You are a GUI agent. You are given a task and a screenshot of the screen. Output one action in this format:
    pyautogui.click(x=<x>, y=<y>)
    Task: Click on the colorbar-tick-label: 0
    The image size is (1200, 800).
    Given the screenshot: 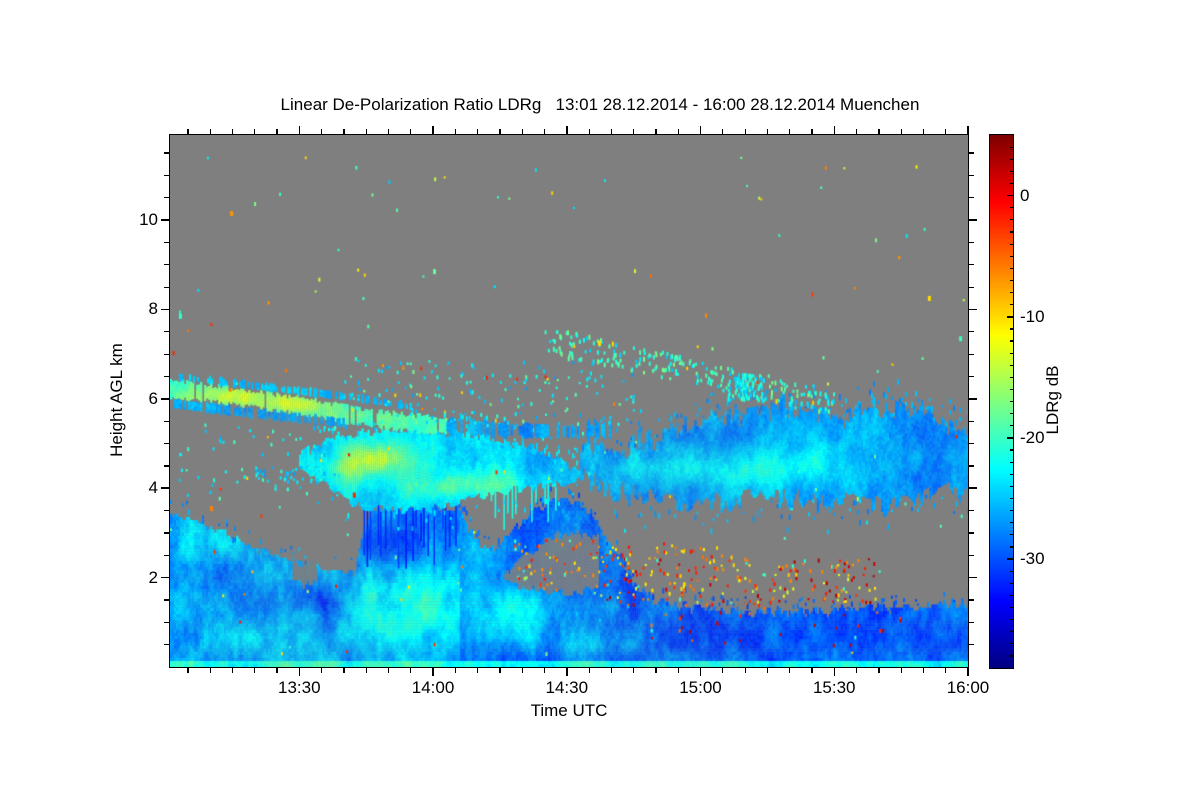 What is the action you would take?
    pyautogui.click(x=1025, y=195)
    